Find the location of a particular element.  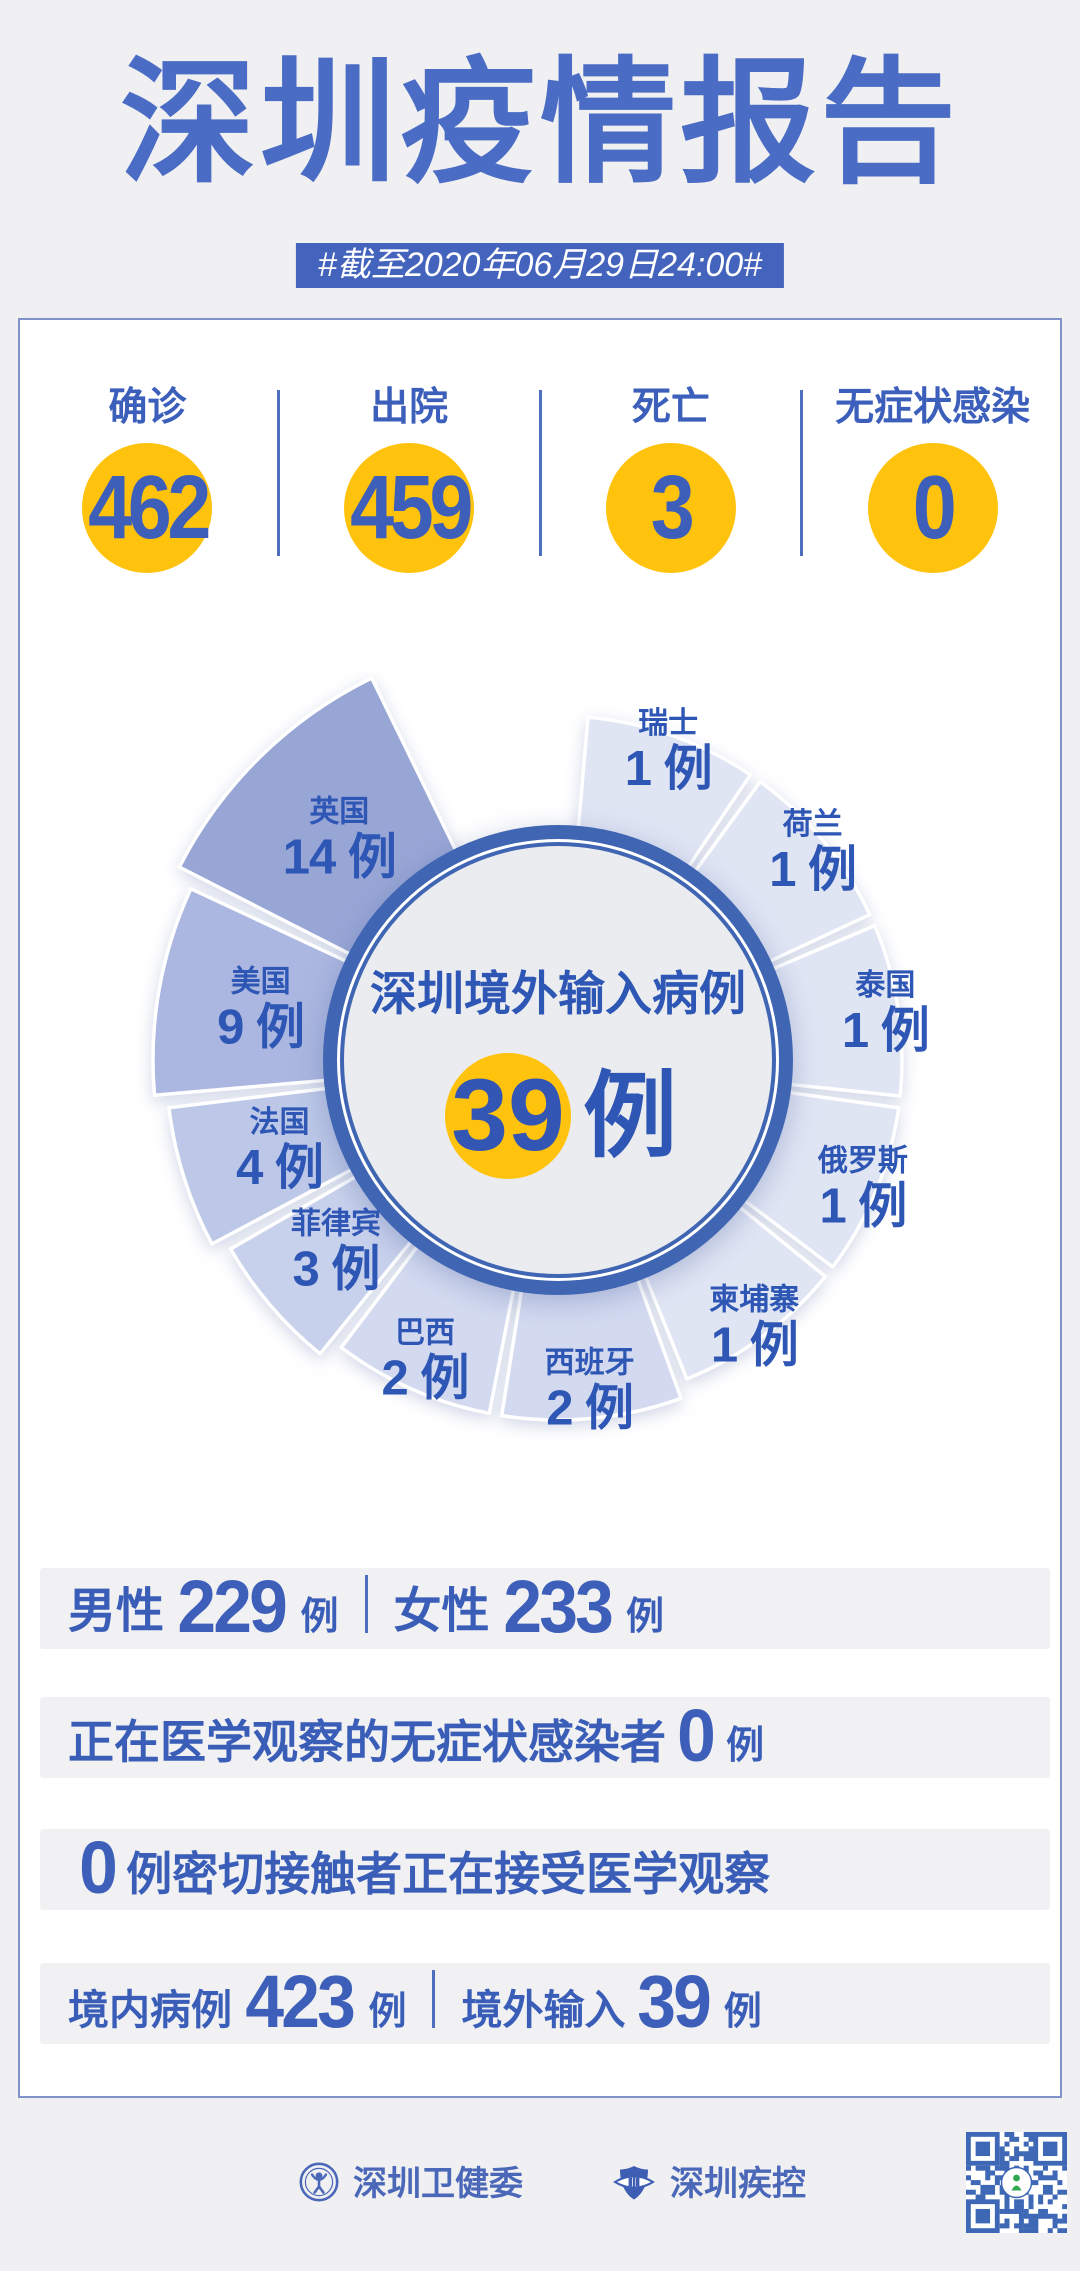

row-text: 例密切接触者正在接受医学观察 is located at coordinates (448, 1874).